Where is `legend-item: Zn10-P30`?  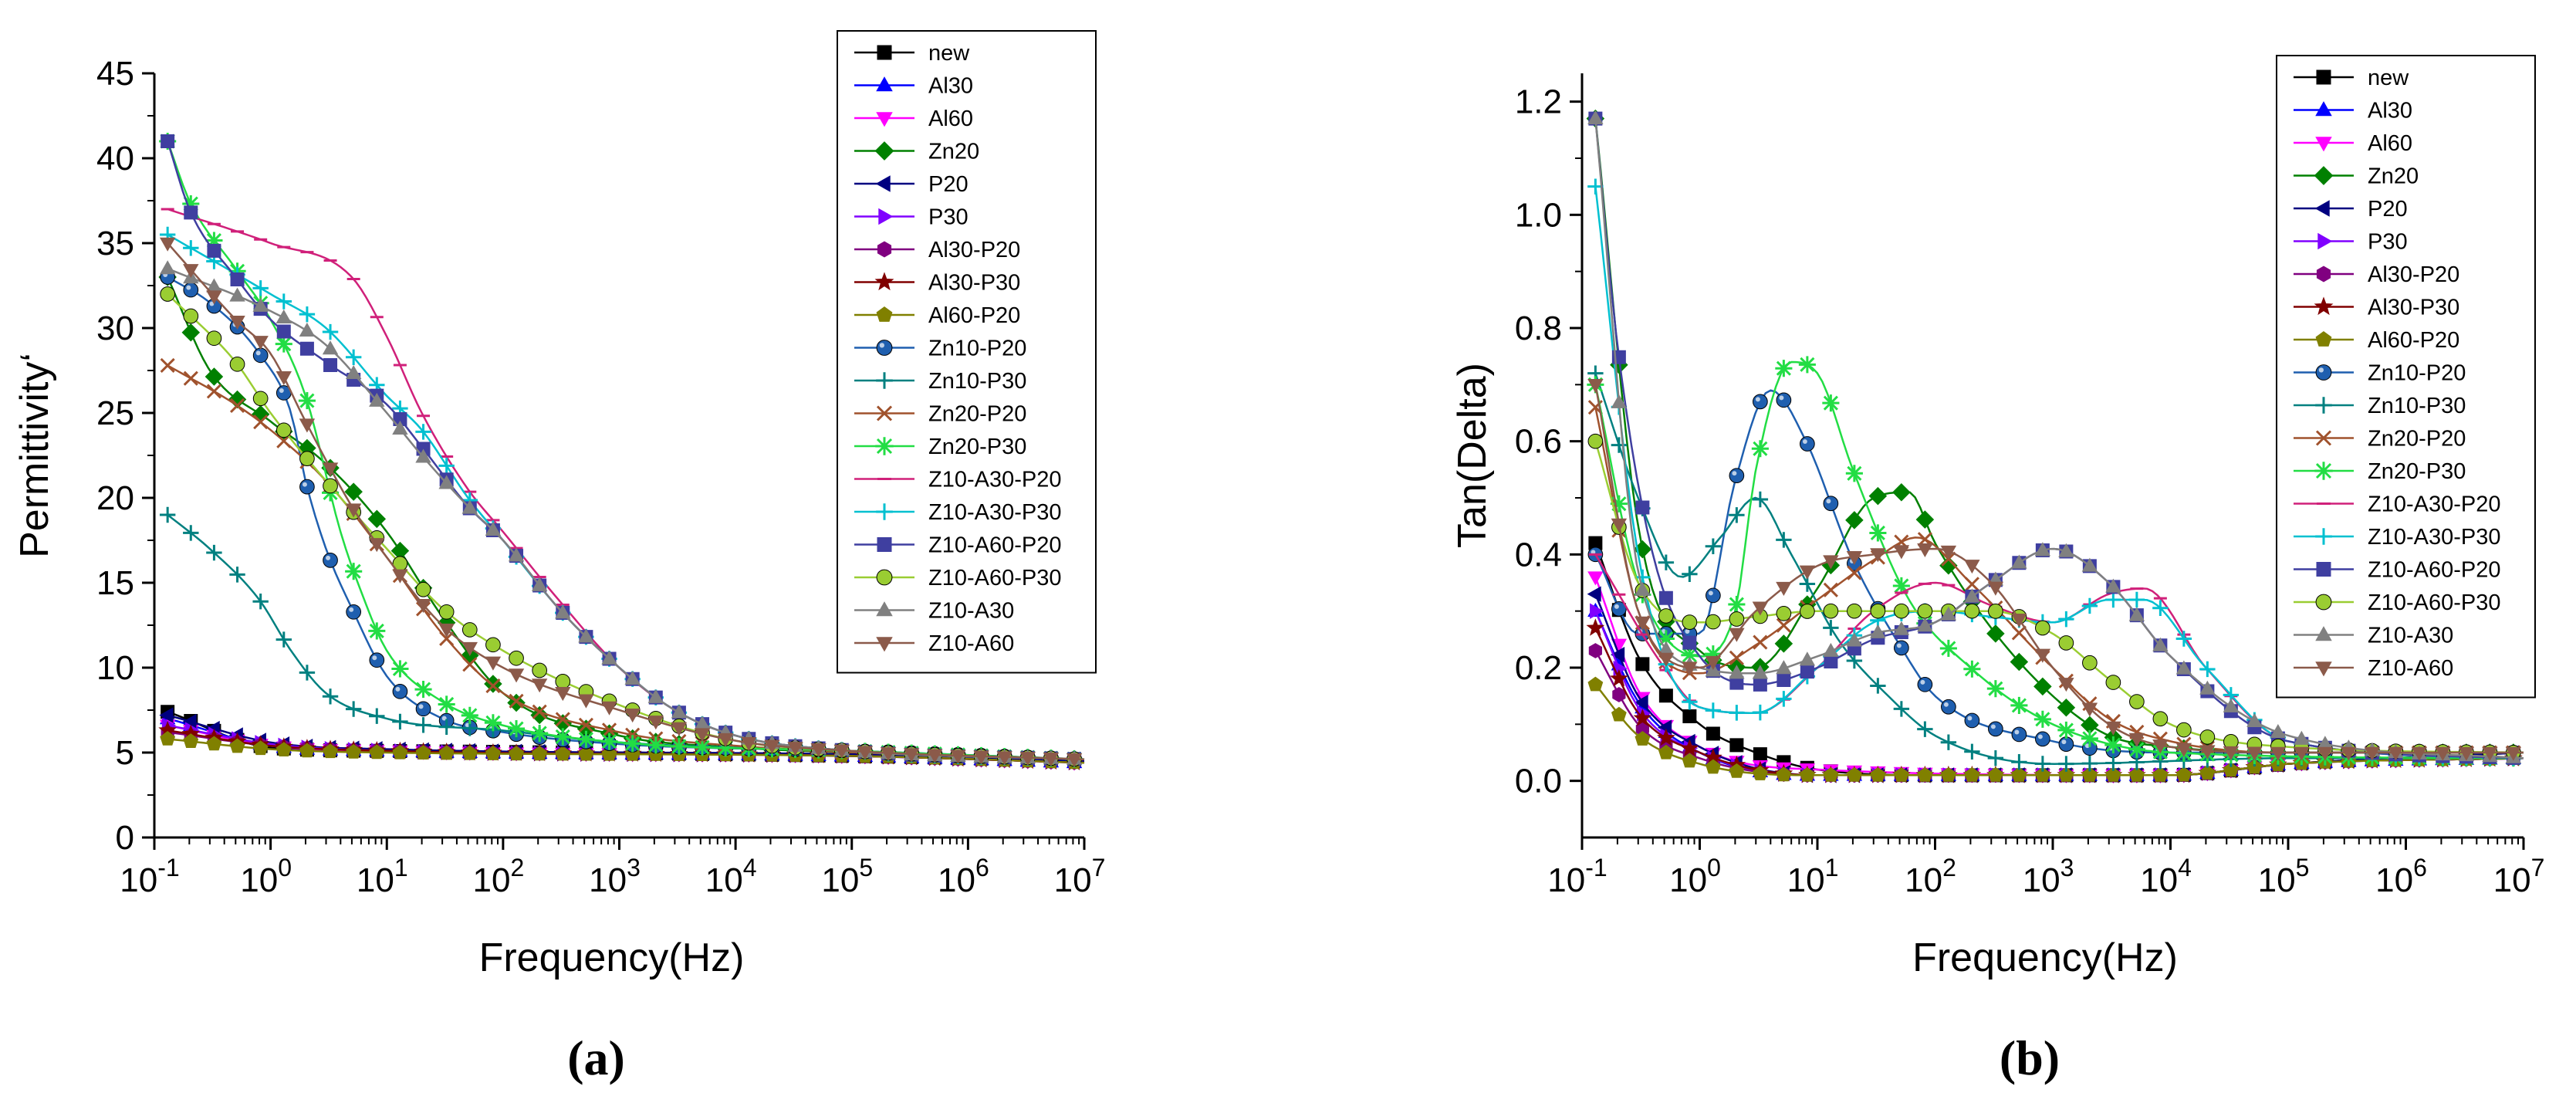 legend-item: Zn10-P30 is located at coordinates (940, 381).